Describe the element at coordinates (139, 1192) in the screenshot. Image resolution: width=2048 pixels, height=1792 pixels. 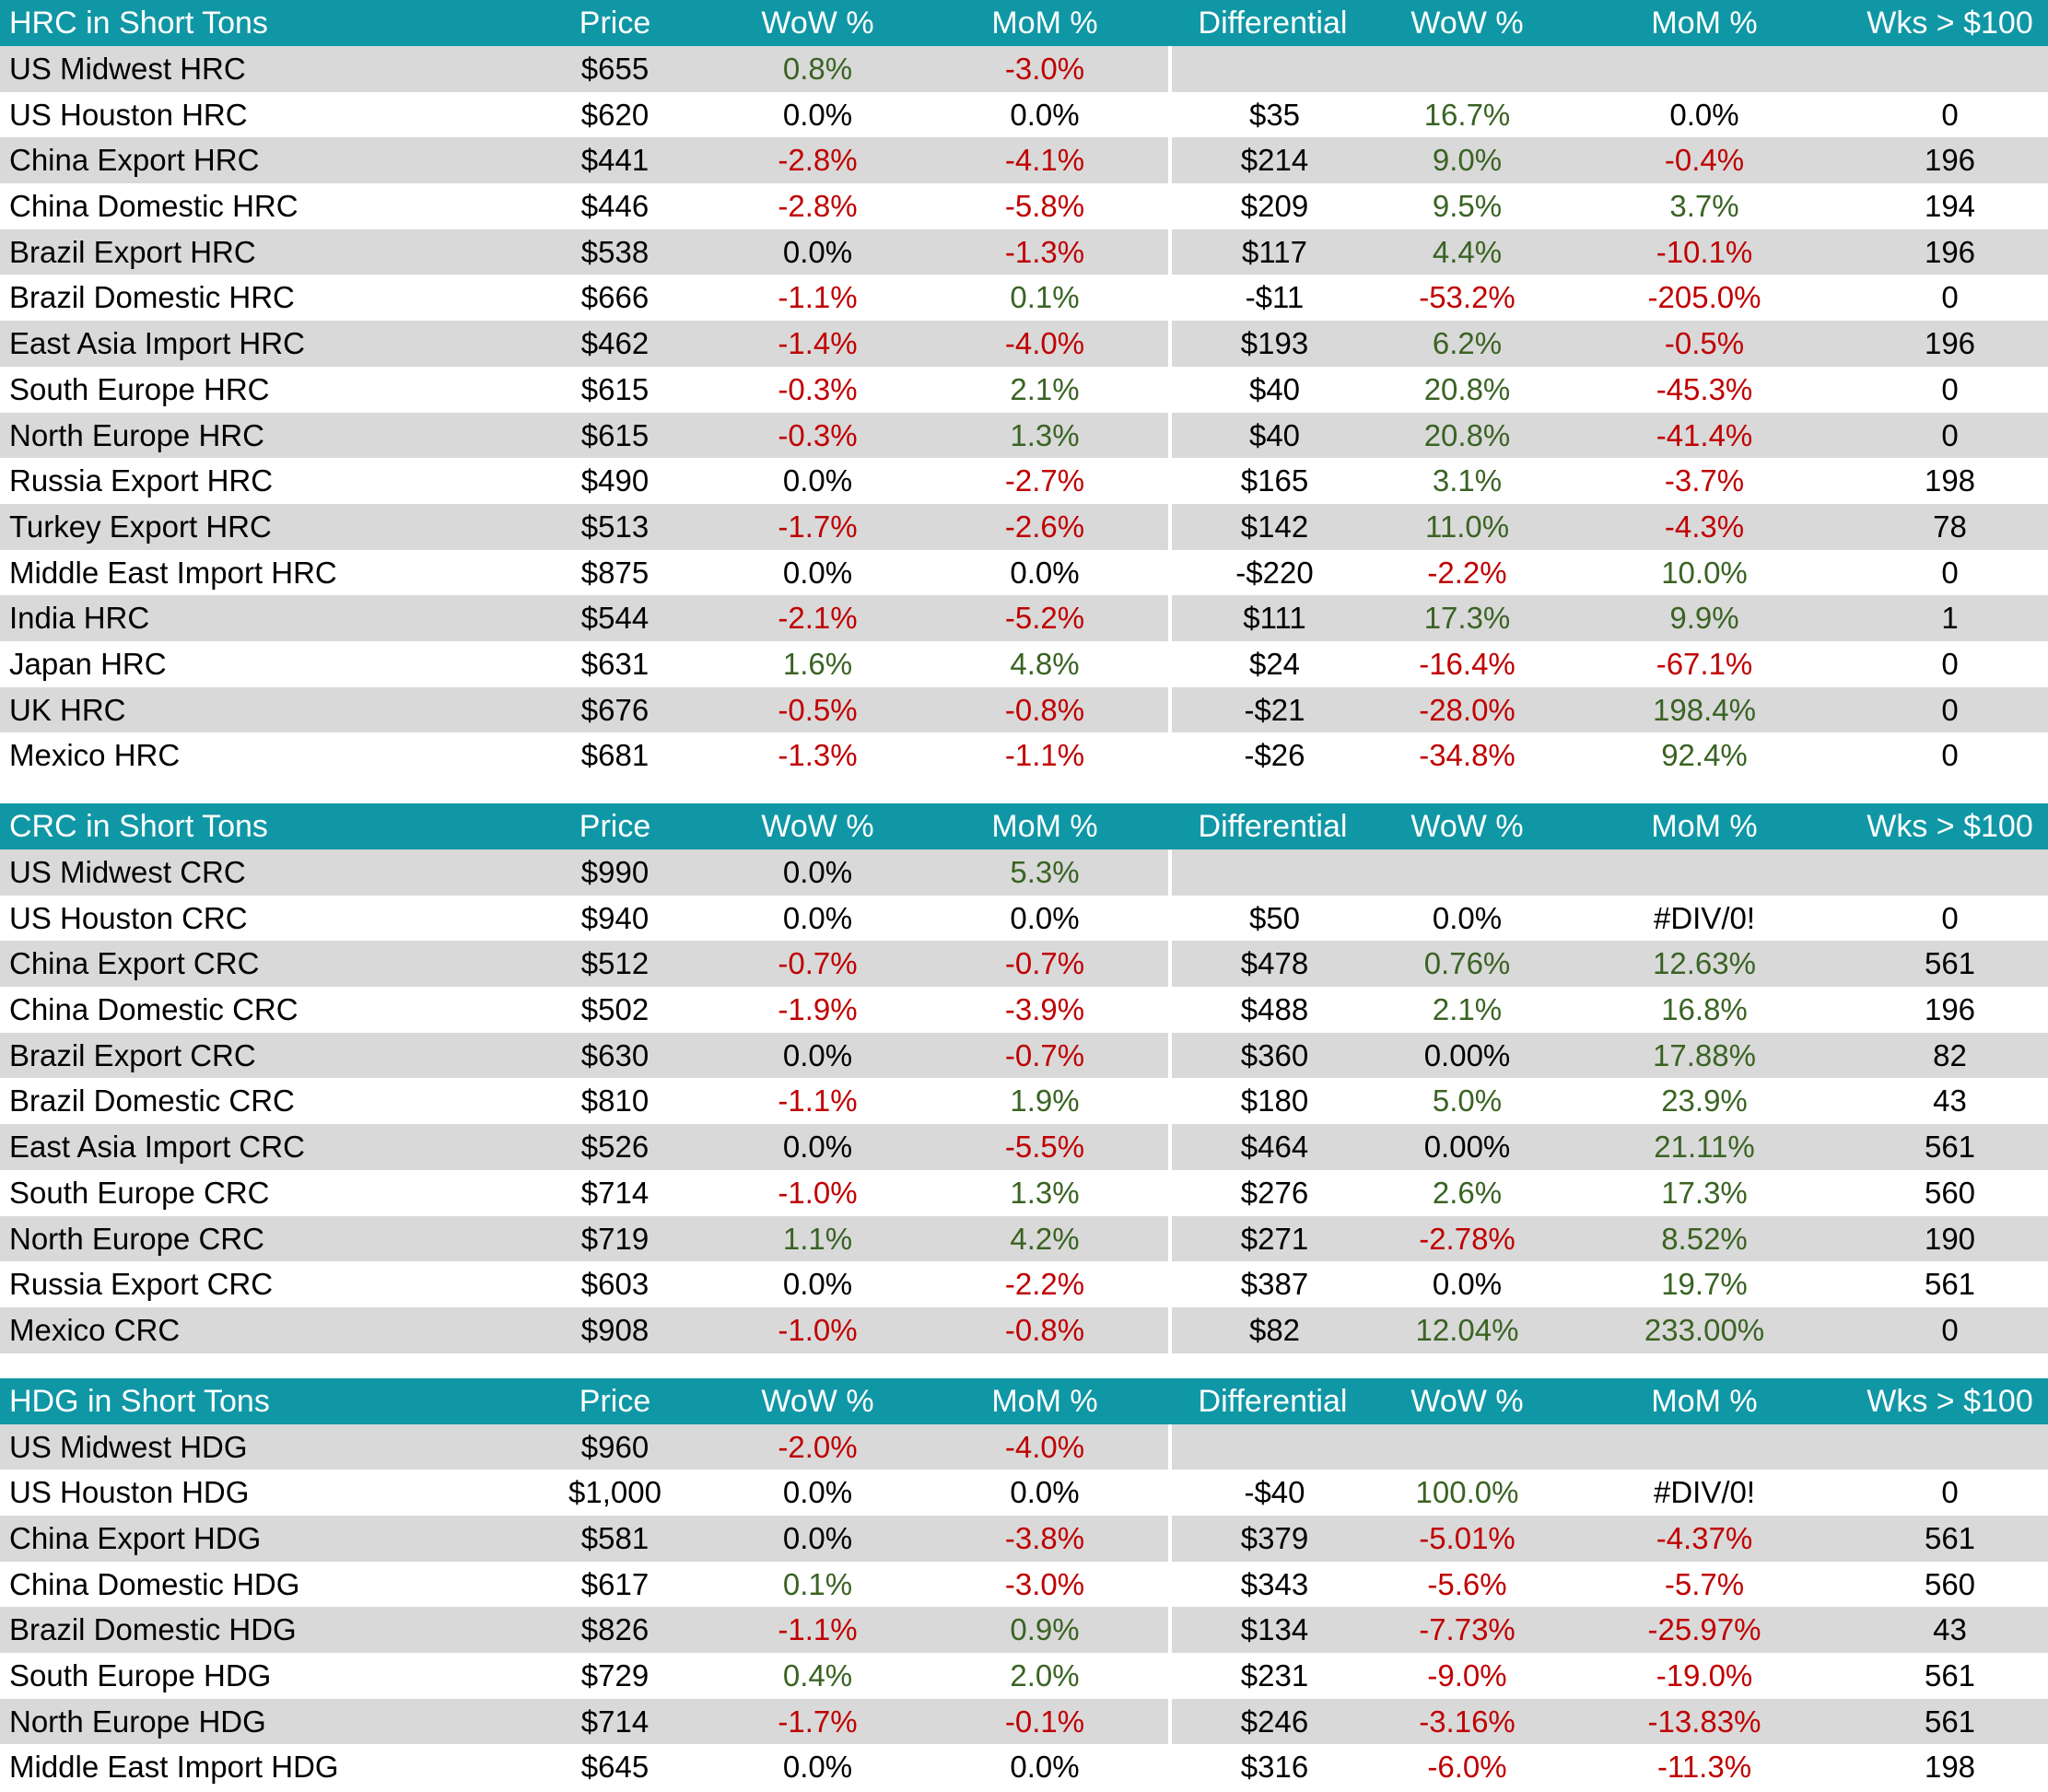
I see `row-label-cell: South Europe CRC` at that location.